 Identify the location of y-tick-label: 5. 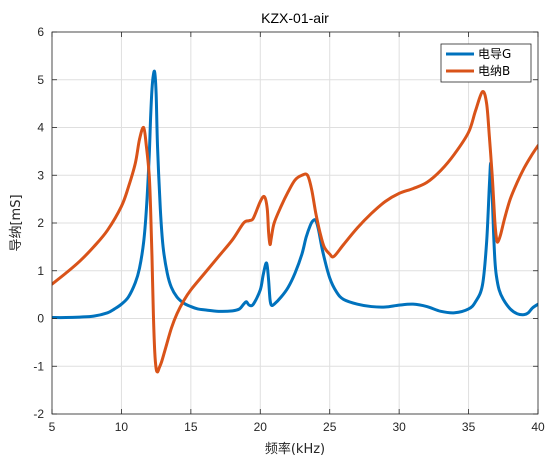
(40, 80).